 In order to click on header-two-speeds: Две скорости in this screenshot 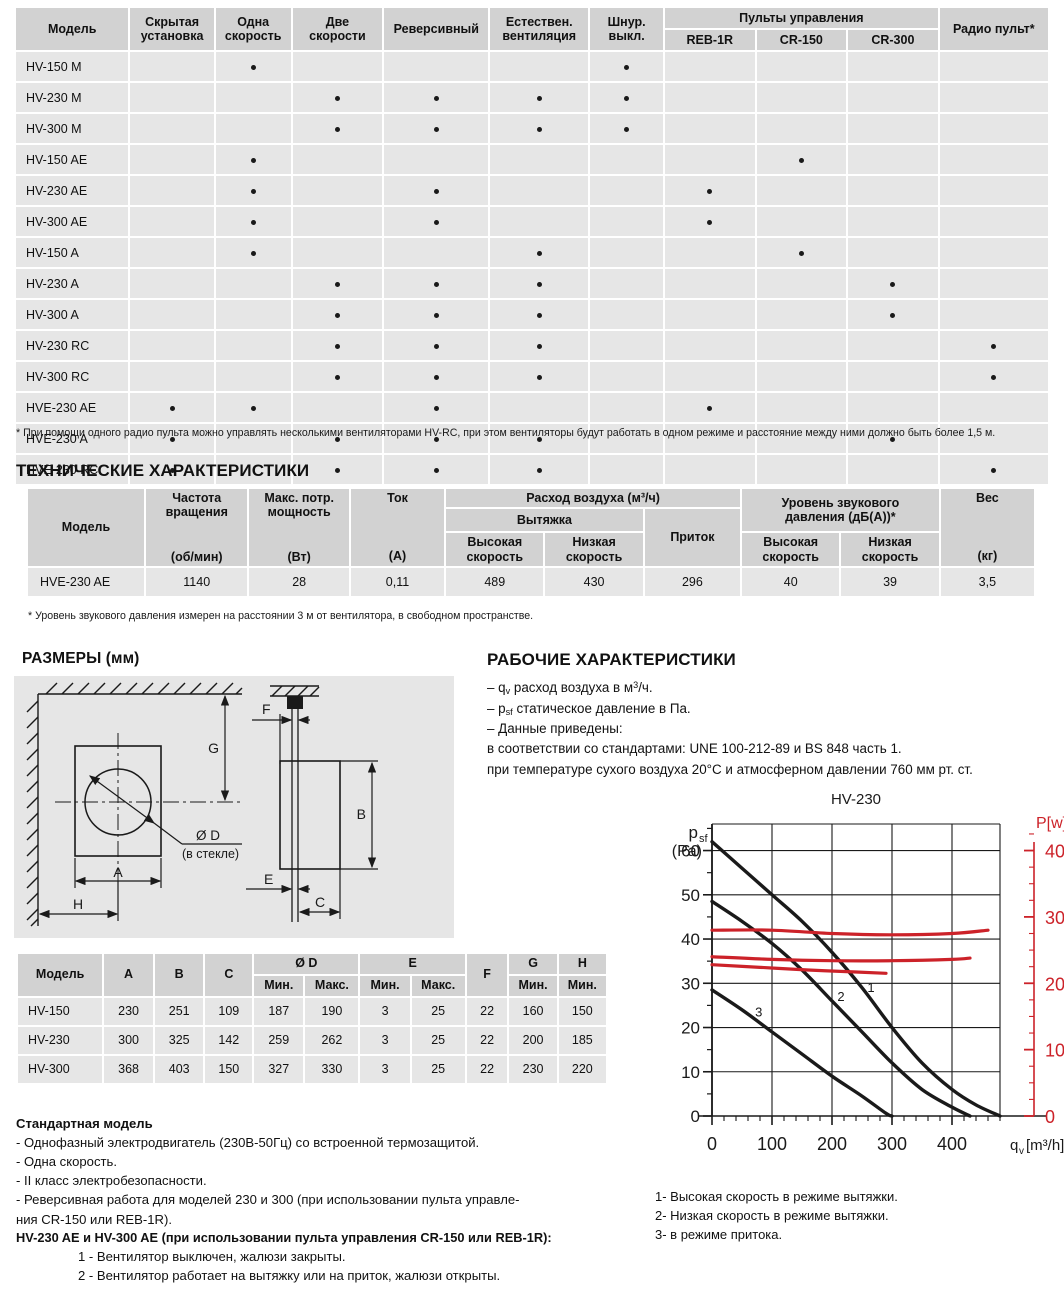, I will do `click(337, 29)`.